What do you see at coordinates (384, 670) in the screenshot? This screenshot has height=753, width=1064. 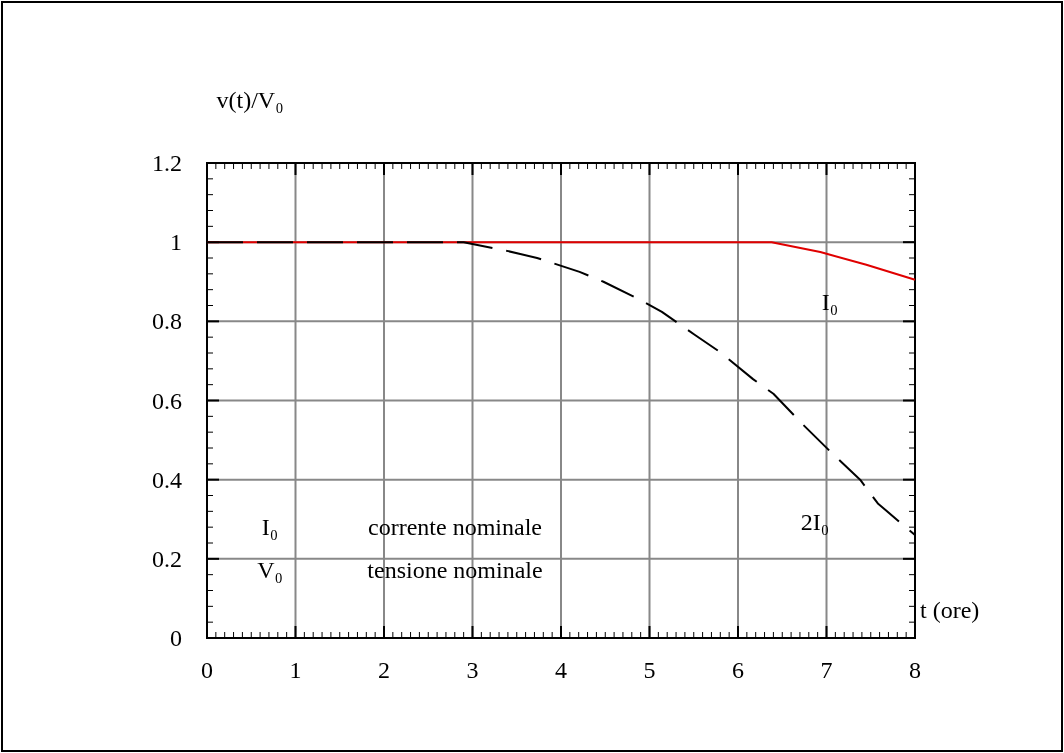 I see `x-tick-label: 2` at bounding box center [384, 670].